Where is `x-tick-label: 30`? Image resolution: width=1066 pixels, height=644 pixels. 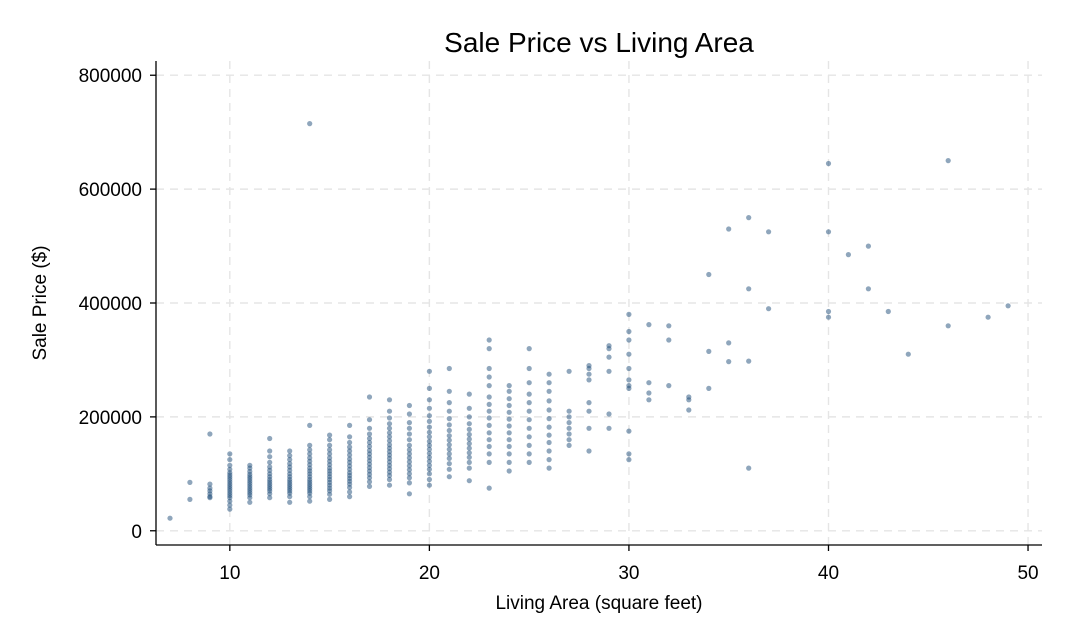
x-tick-label: 30 is located at coordinates (628, 573).